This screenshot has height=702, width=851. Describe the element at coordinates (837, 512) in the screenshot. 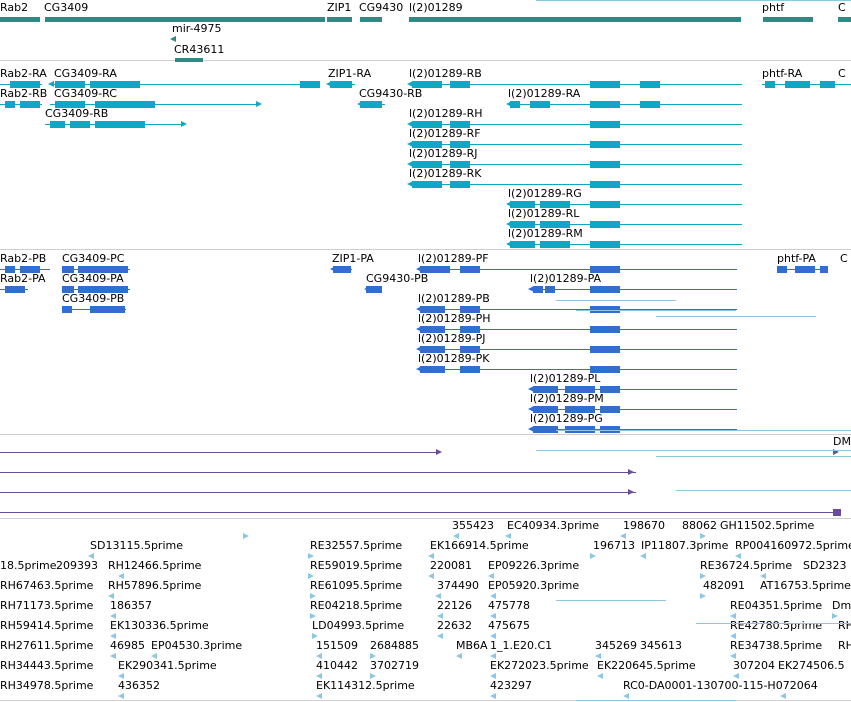

I see `feature-block` at that location.